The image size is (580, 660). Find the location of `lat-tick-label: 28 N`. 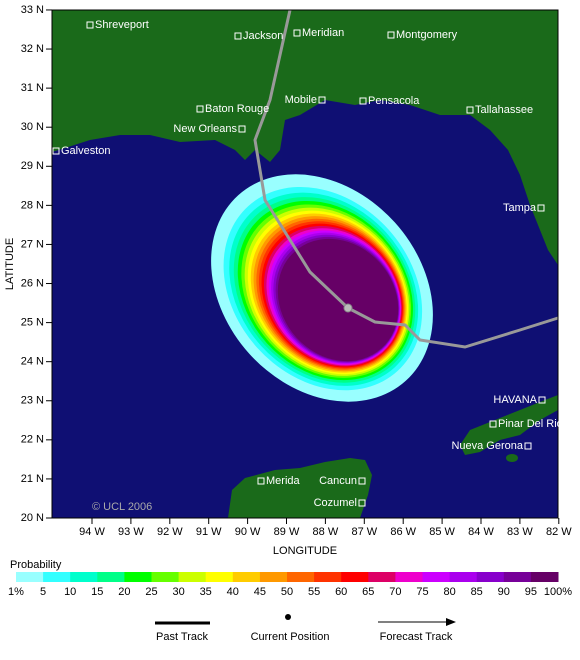

lat-tick-label: 28 N is located at coordinates (32, 205).